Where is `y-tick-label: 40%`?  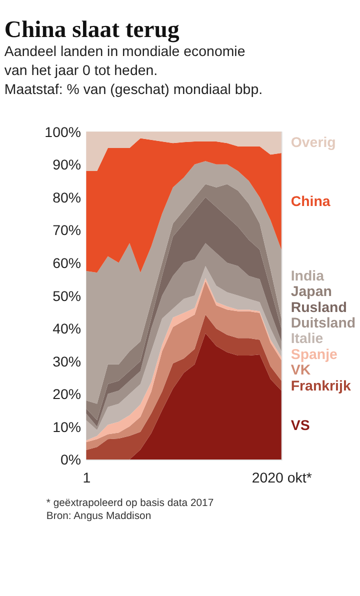 y-tick-label: 40% is located at coordinates (67, 330).